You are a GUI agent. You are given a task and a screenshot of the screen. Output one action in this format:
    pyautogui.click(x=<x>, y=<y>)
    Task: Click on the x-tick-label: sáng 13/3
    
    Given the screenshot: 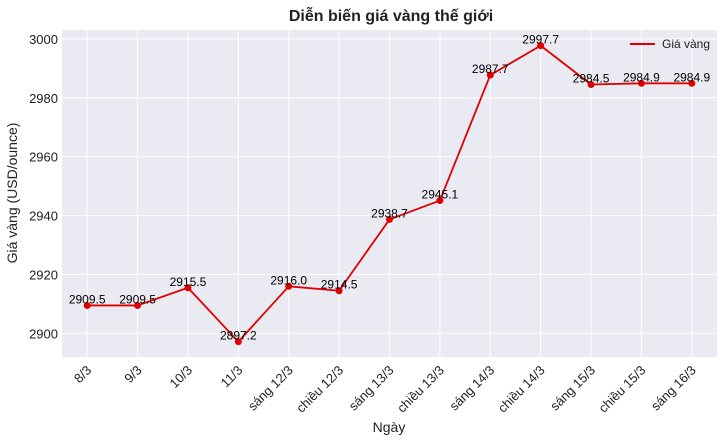 What is the action you would take?
    pyautogui.click(x=371, y=388)
    